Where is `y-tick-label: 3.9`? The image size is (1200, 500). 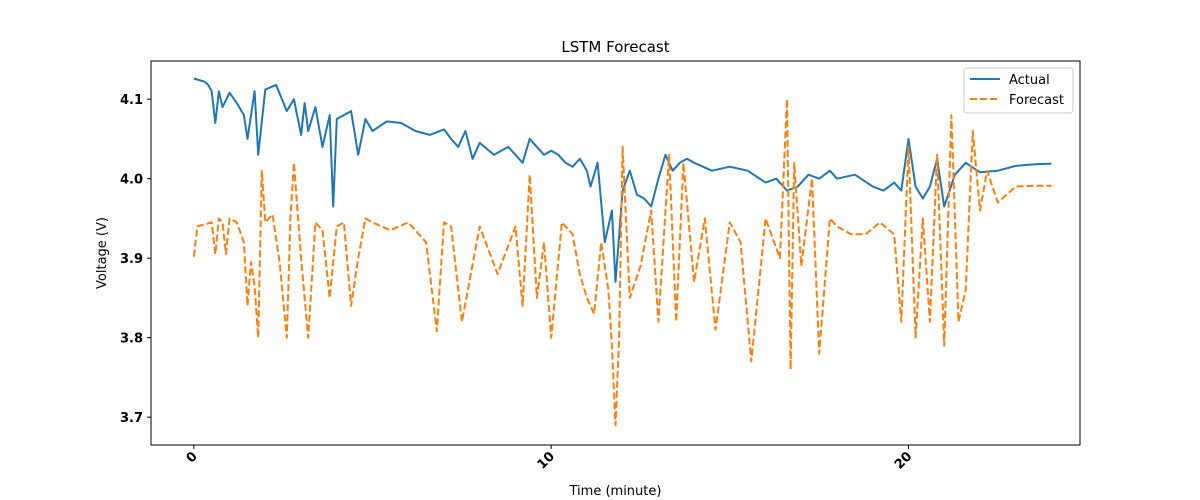 y-tick-label: 3.9 is located at coordinates (131, 259).